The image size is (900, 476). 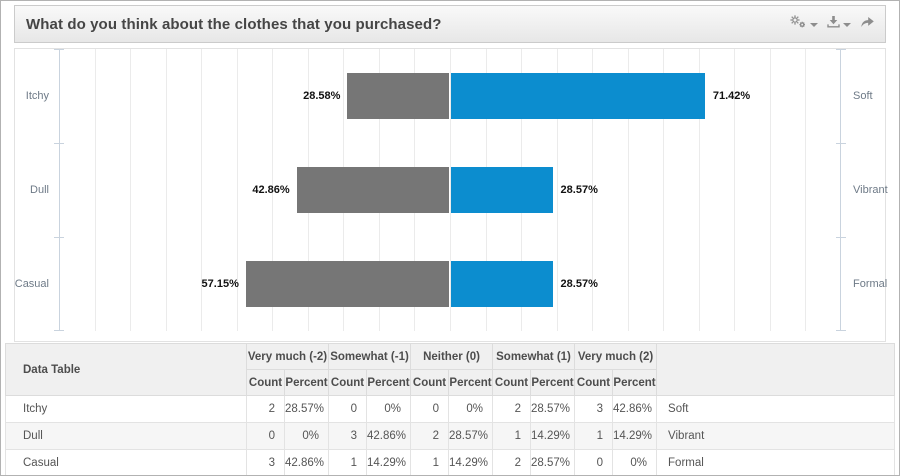 I want to click on row-right-label: Formal, so click(x=775, y=462).